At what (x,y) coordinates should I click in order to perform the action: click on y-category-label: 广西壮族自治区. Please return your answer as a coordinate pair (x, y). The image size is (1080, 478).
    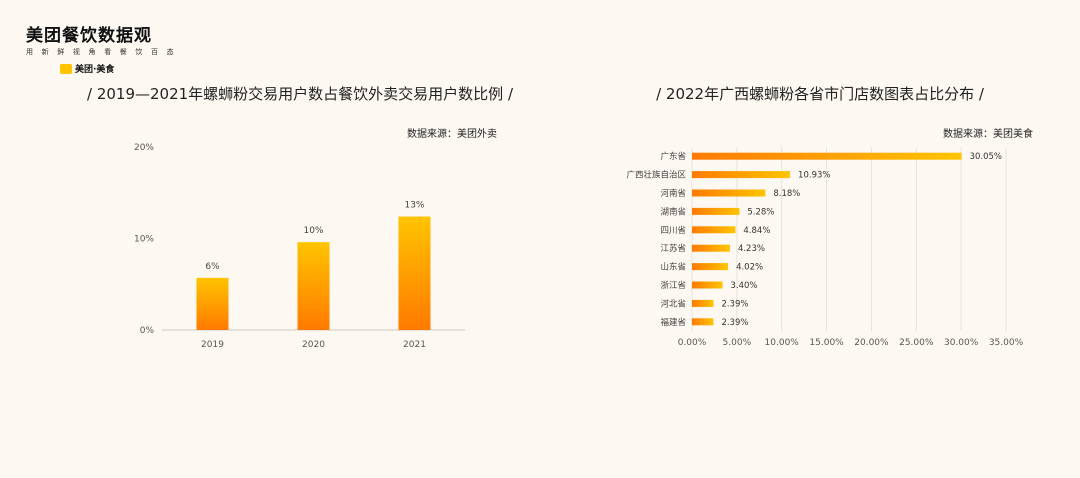
    Looking at the image, I should click on (656, 175).